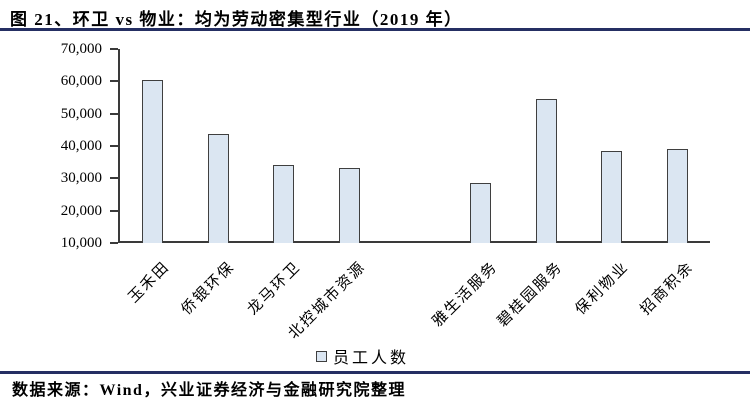  I want to click on bar-龙马环卫, so click(284, 204).